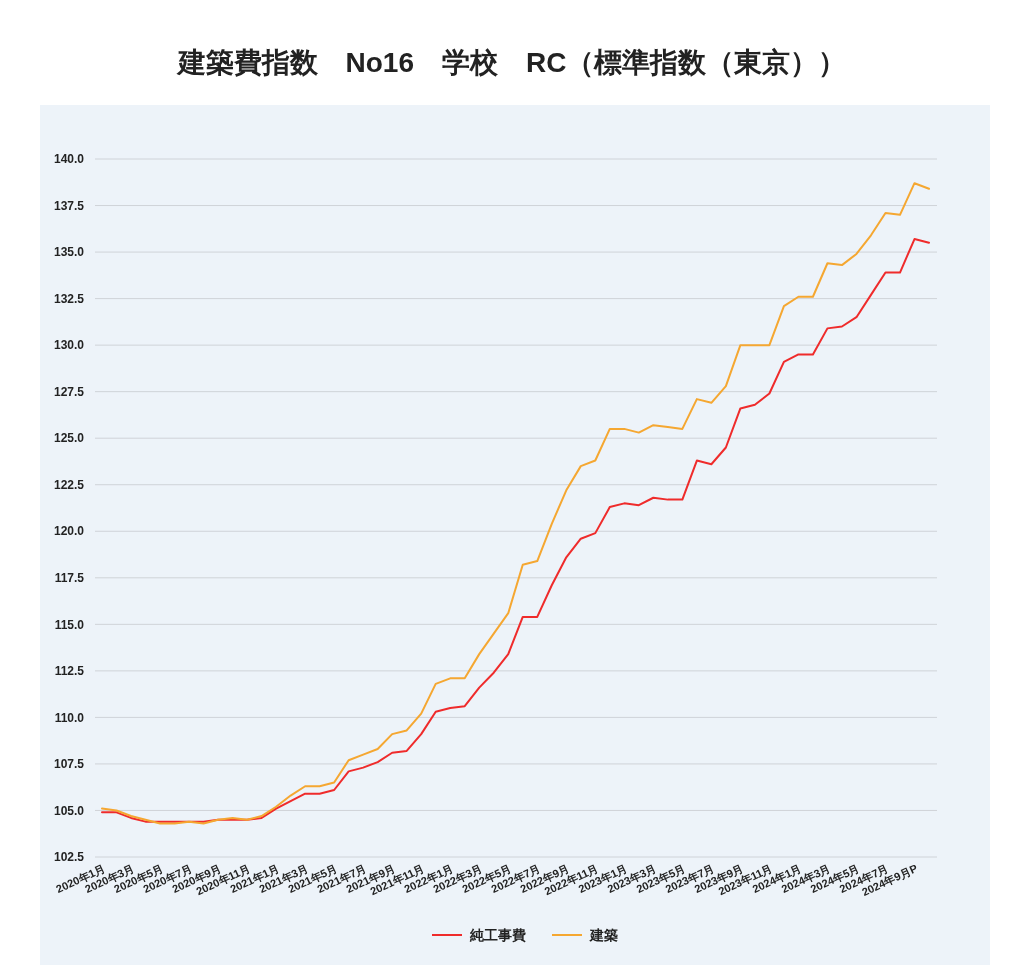 The width and height of the screenshot is (1024, 979). What do you see at coordinates (69, 810) in the screenshot?
I see `y-tick-label: 105.0` at bounding box center [69, 810].